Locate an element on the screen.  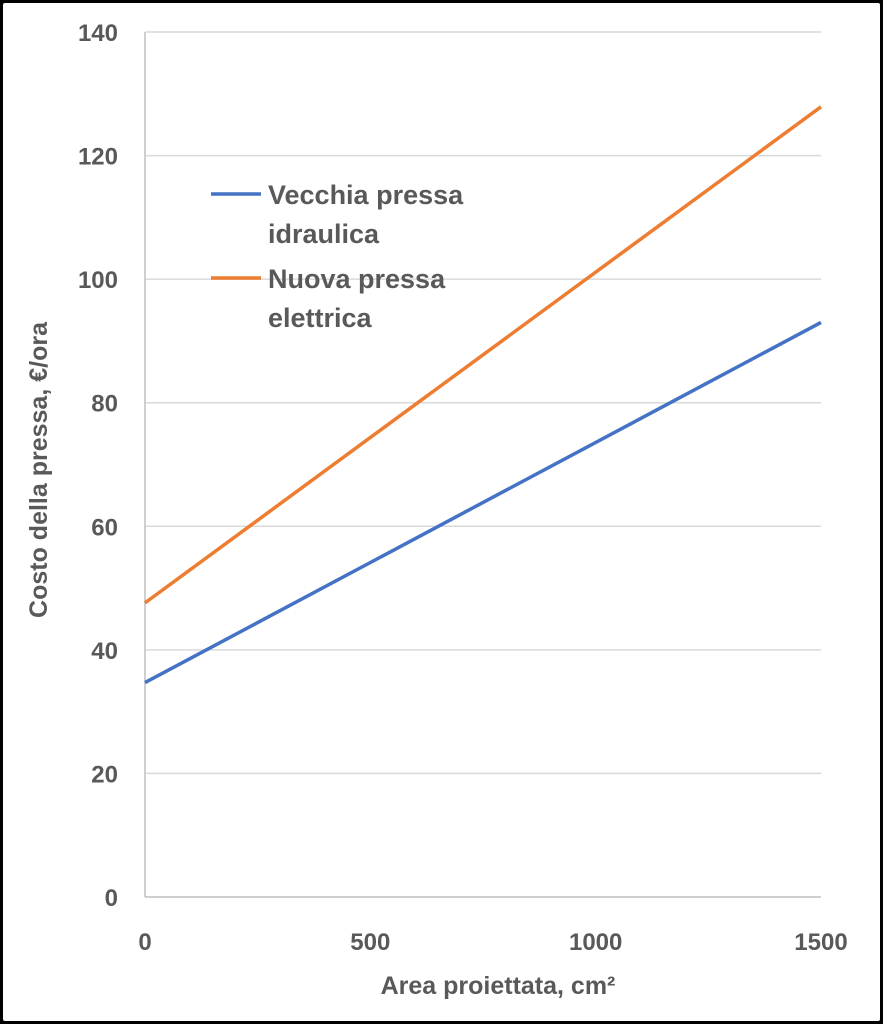
y-tick-label: 100 is located at coordinates (98, 280).